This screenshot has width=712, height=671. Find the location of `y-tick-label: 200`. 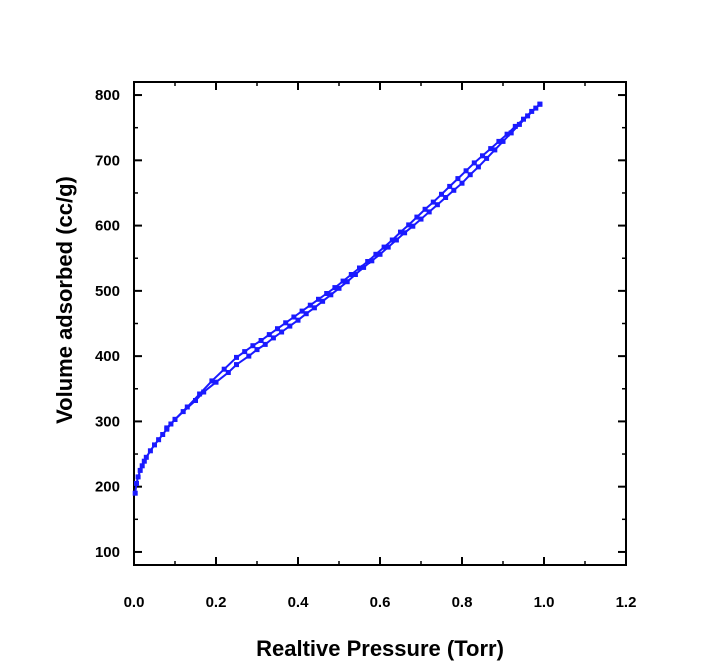

y-tick-label: 200 is located at coordinates (107, 487).